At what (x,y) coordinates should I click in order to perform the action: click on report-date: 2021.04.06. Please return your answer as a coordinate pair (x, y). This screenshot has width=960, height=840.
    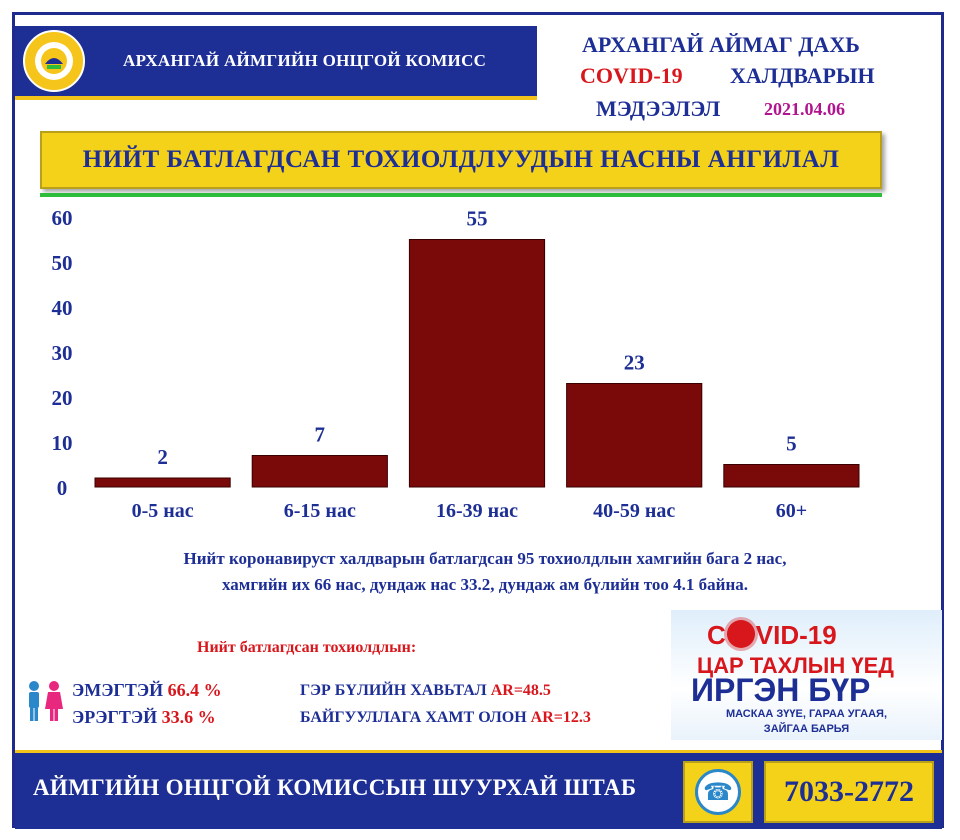
    Looking at the image, I should click on (804, 109).